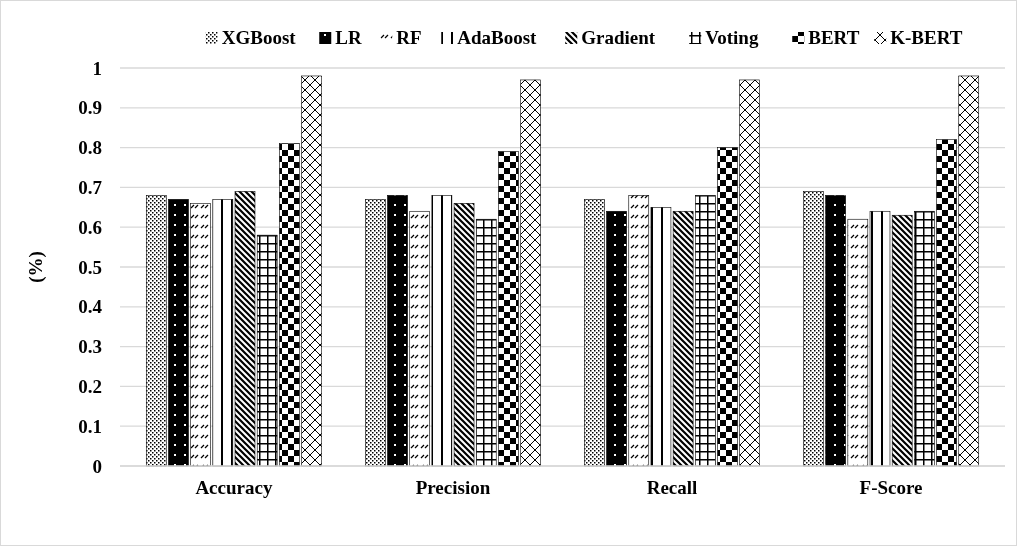  Describe the element at coordinates (891, 487) in the screenshot. I see `x-tick-label: F-Score` at that location.